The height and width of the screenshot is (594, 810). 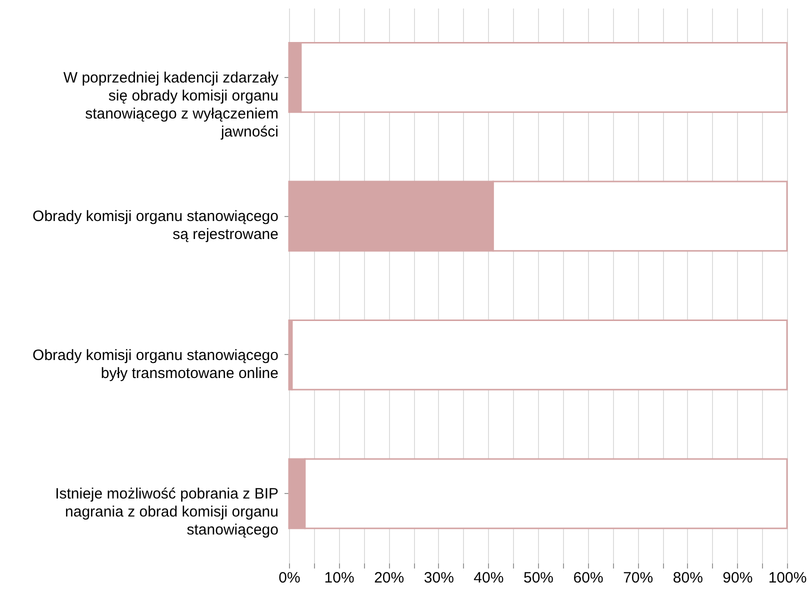 I want to click on y-tick-label: Obrady komisji organu stanowiącego są rejestrowane, so click(x=155, y=226).